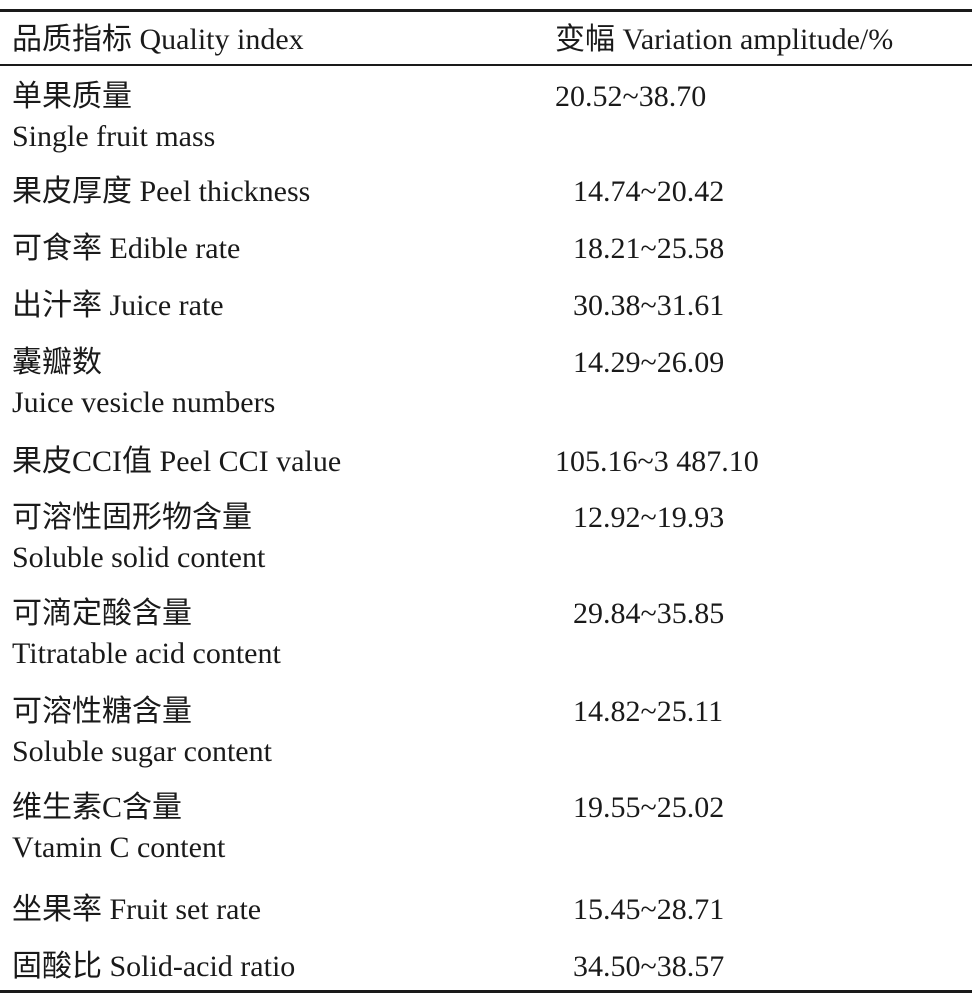 This screenshot has height=1003, width=972. I want to click on table-row-index: 坐果率 Fruit set rate, so click(136, 910).